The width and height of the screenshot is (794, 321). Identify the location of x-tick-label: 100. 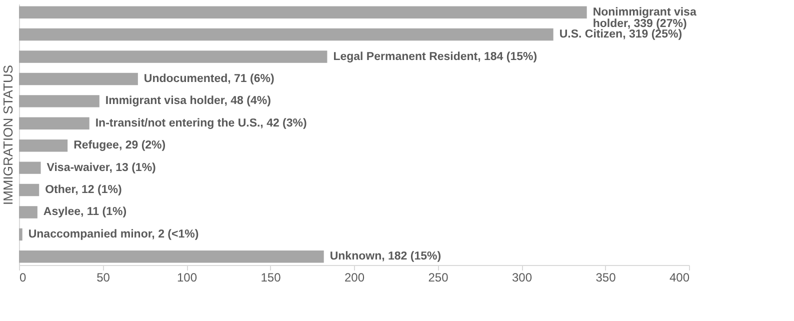
(187, 277).